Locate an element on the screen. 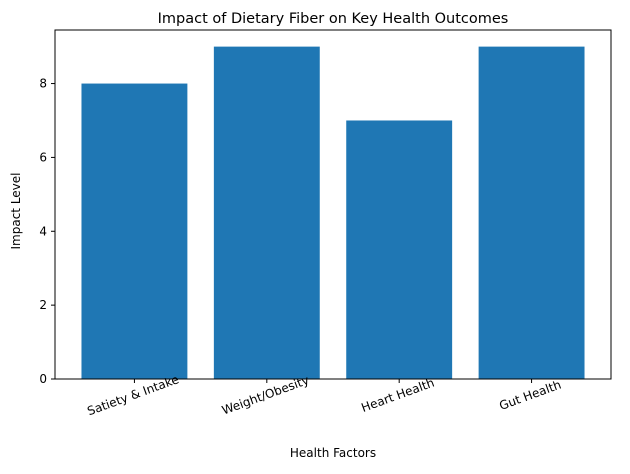 The width and height of the screenshot is (630, 474). y-tick-label-2: 4 is located at coordinates (43, 231).